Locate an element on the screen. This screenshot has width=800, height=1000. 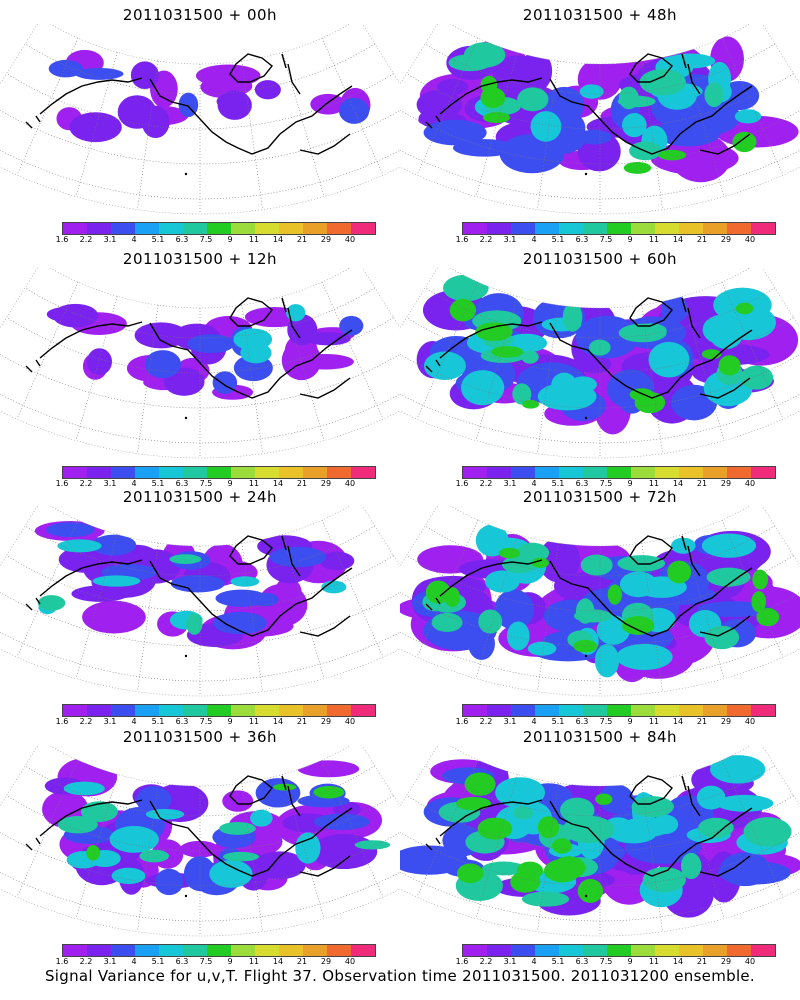
colorbar-tick-label: 21 is located at coordinates (702, 721).